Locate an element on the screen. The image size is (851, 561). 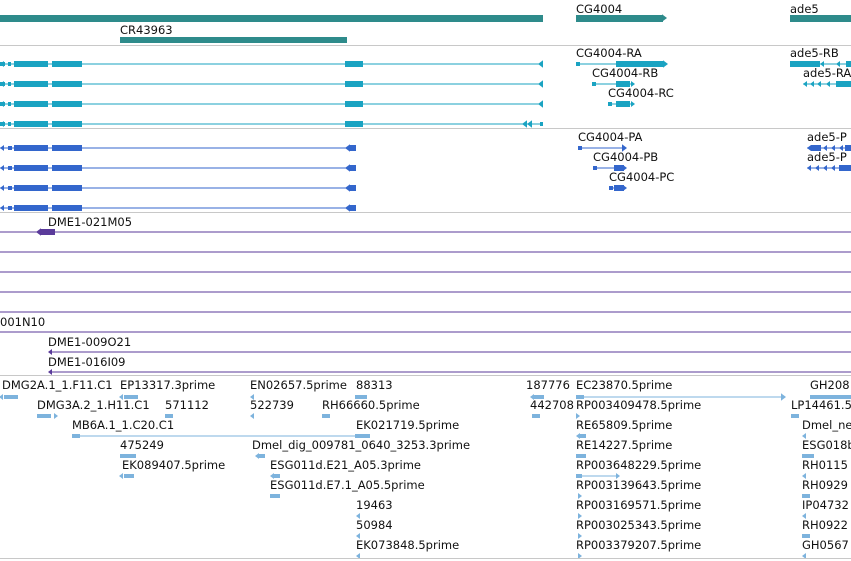
protein-label-ade5-p-2: ade5-P is located at coordinates (827, 157).